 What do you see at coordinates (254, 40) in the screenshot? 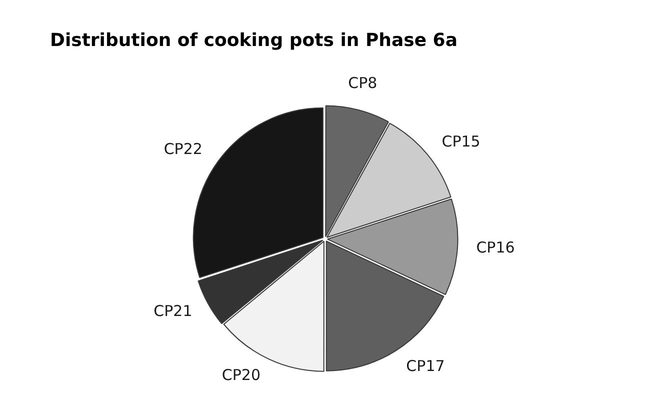
I see `chart-title: Distribution of cooking pots in Phase 6a` at bounding box center [254, 40].